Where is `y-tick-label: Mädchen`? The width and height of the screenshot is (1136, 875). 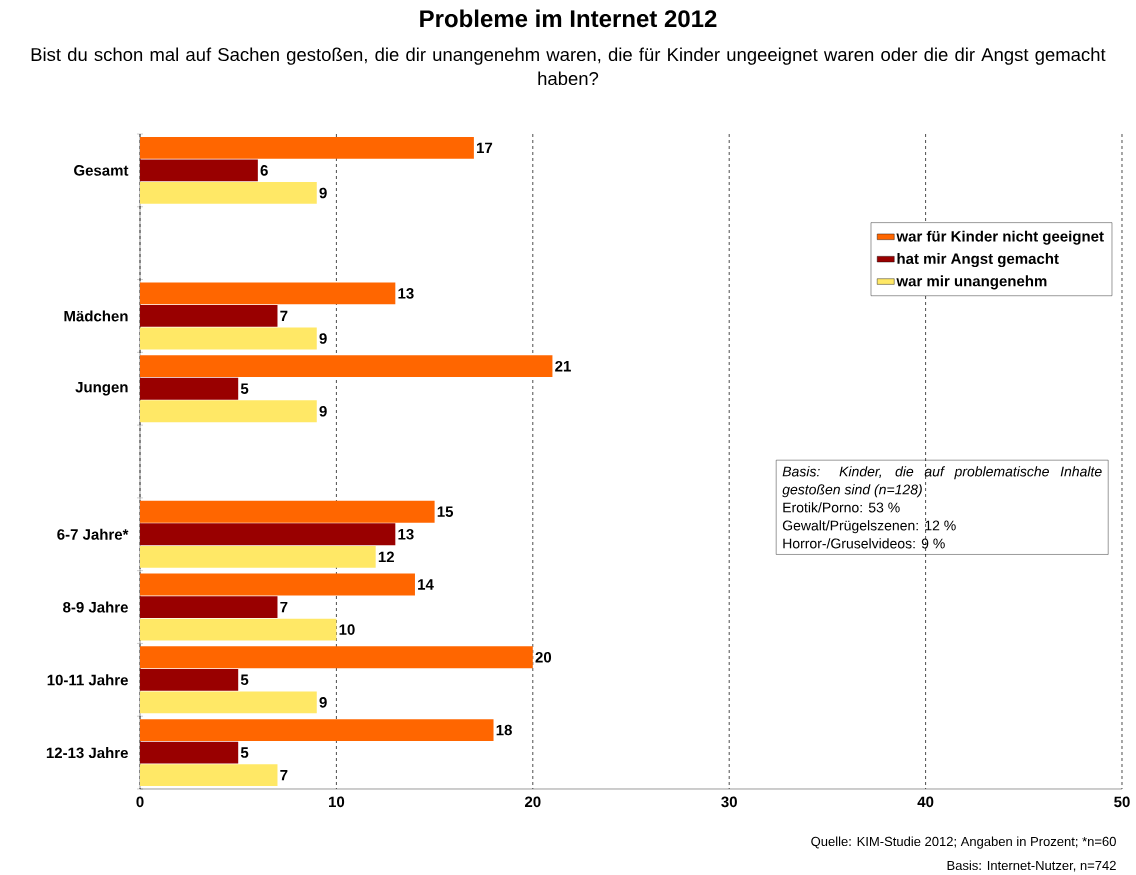 y-tick-label: Mädchen is located at coordinates (96, 316).